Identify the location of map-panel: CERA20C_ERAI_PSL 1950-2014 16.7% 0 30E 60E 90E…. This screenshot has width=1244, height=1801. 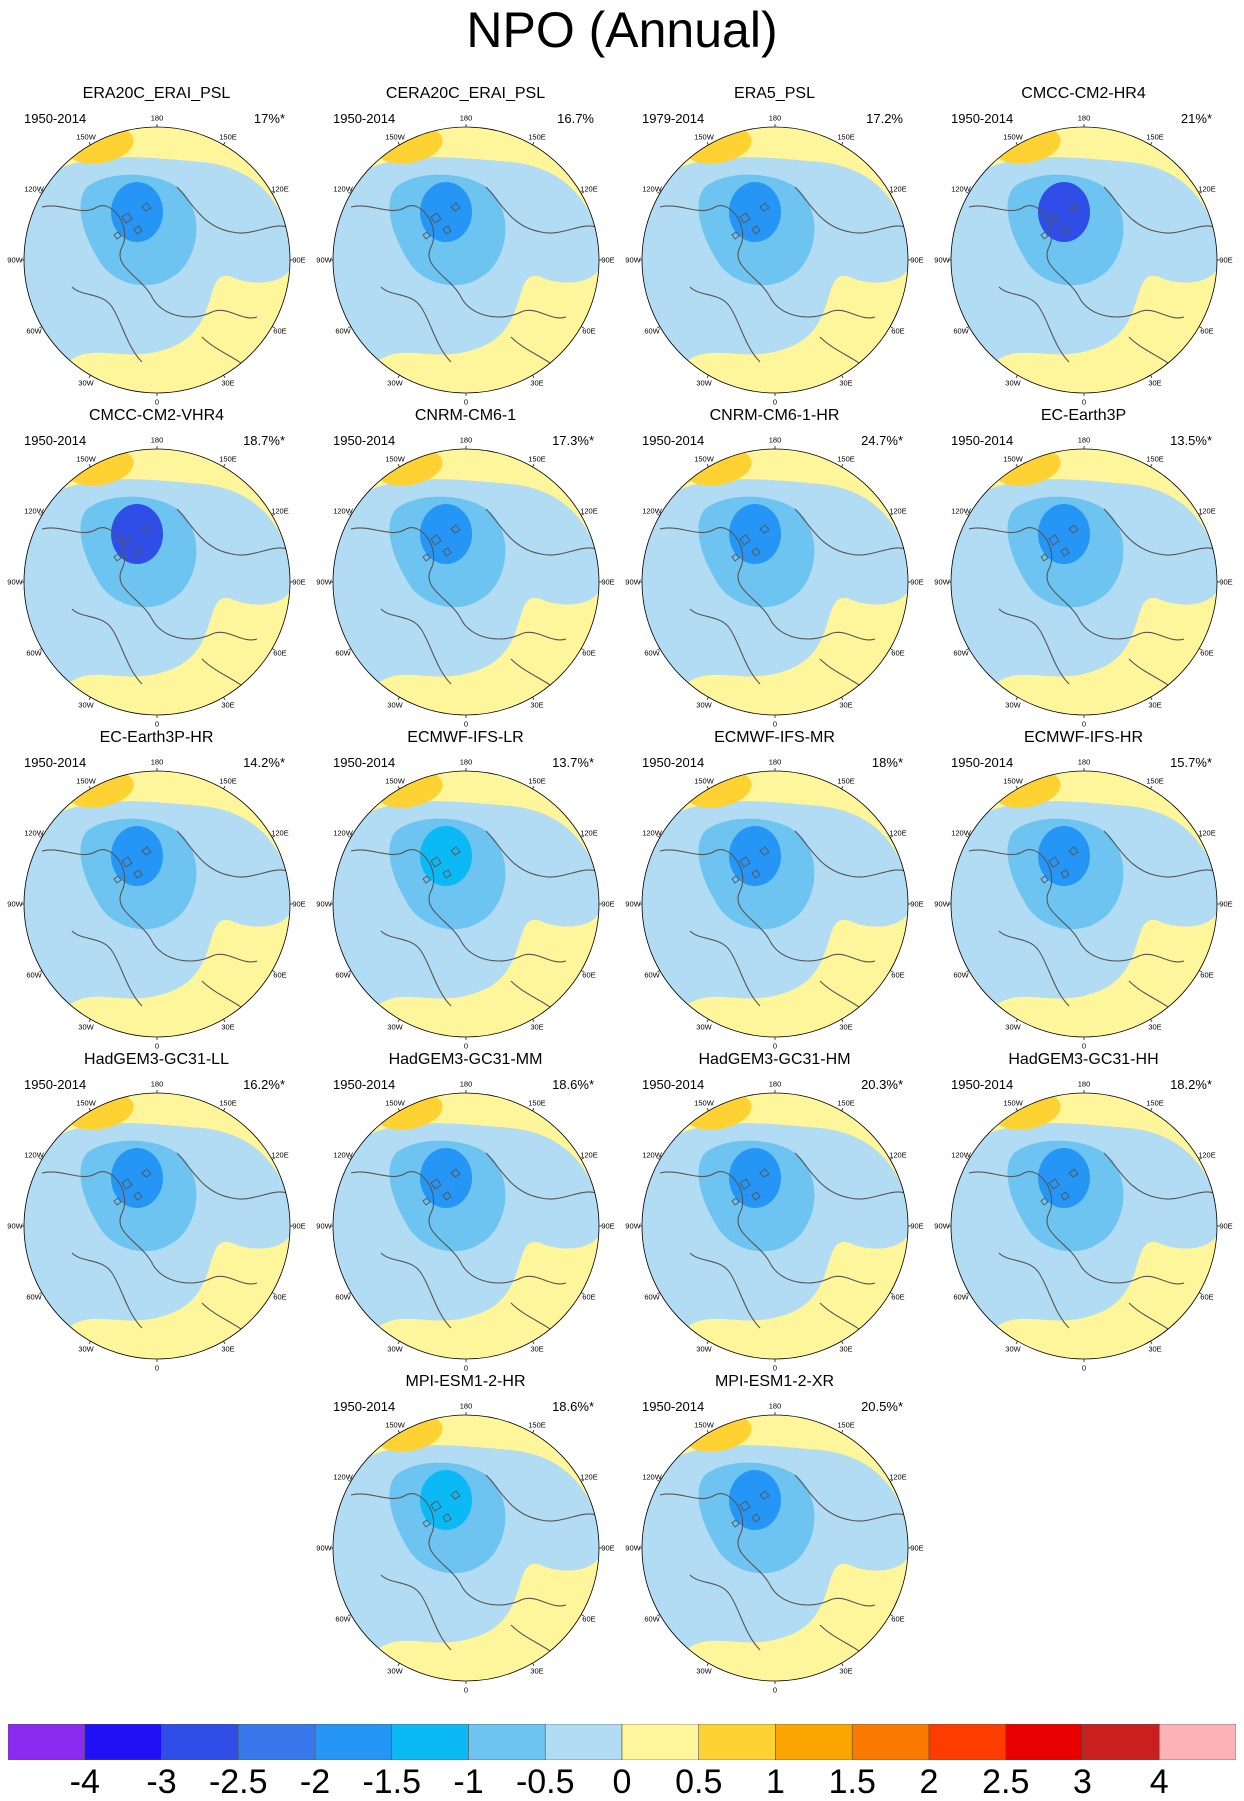
(465, 246).